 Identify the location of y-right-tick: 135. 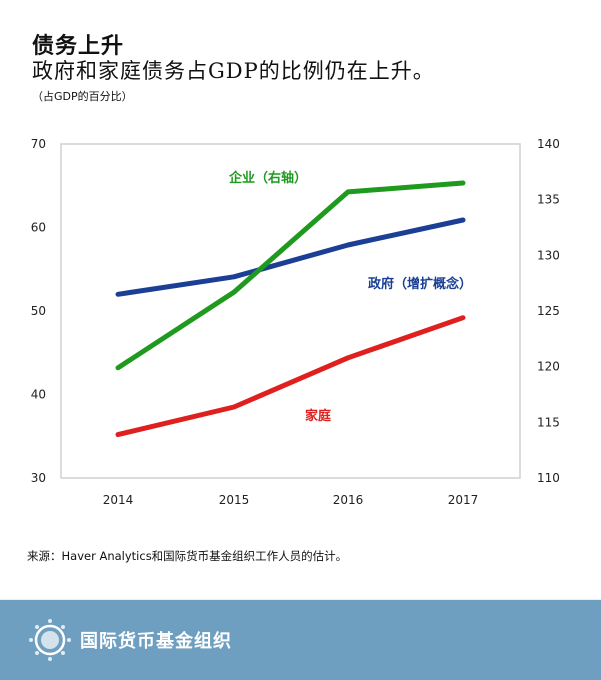
(548, 200).